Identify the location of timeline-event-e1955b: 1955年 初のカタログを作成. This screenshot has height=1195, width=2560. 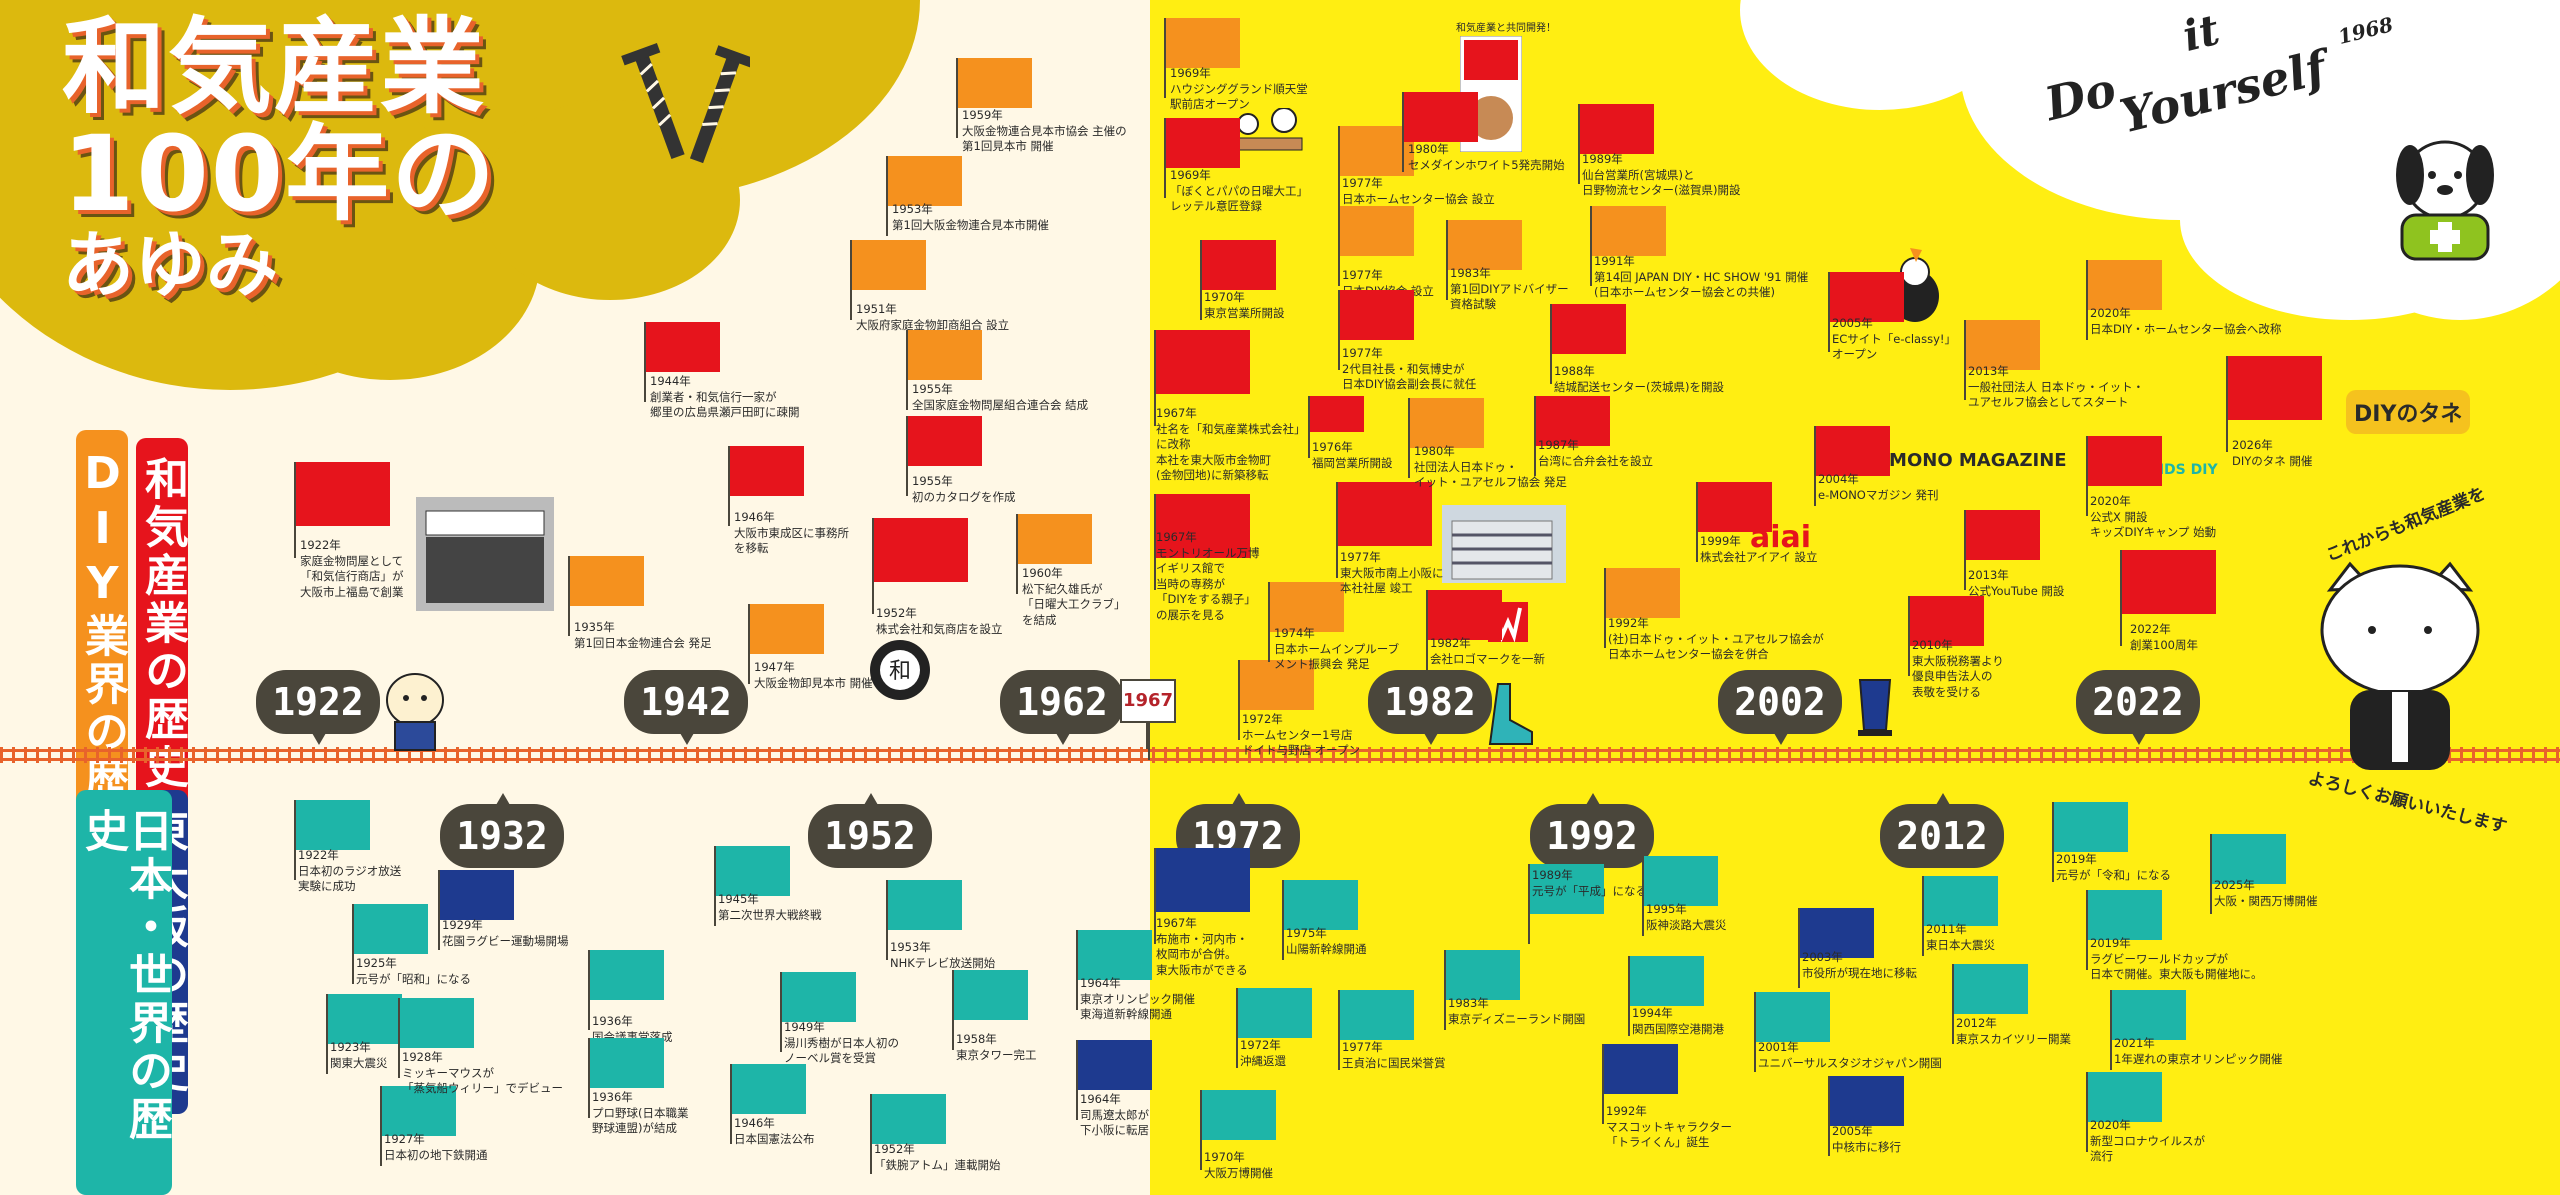
(964, 489).